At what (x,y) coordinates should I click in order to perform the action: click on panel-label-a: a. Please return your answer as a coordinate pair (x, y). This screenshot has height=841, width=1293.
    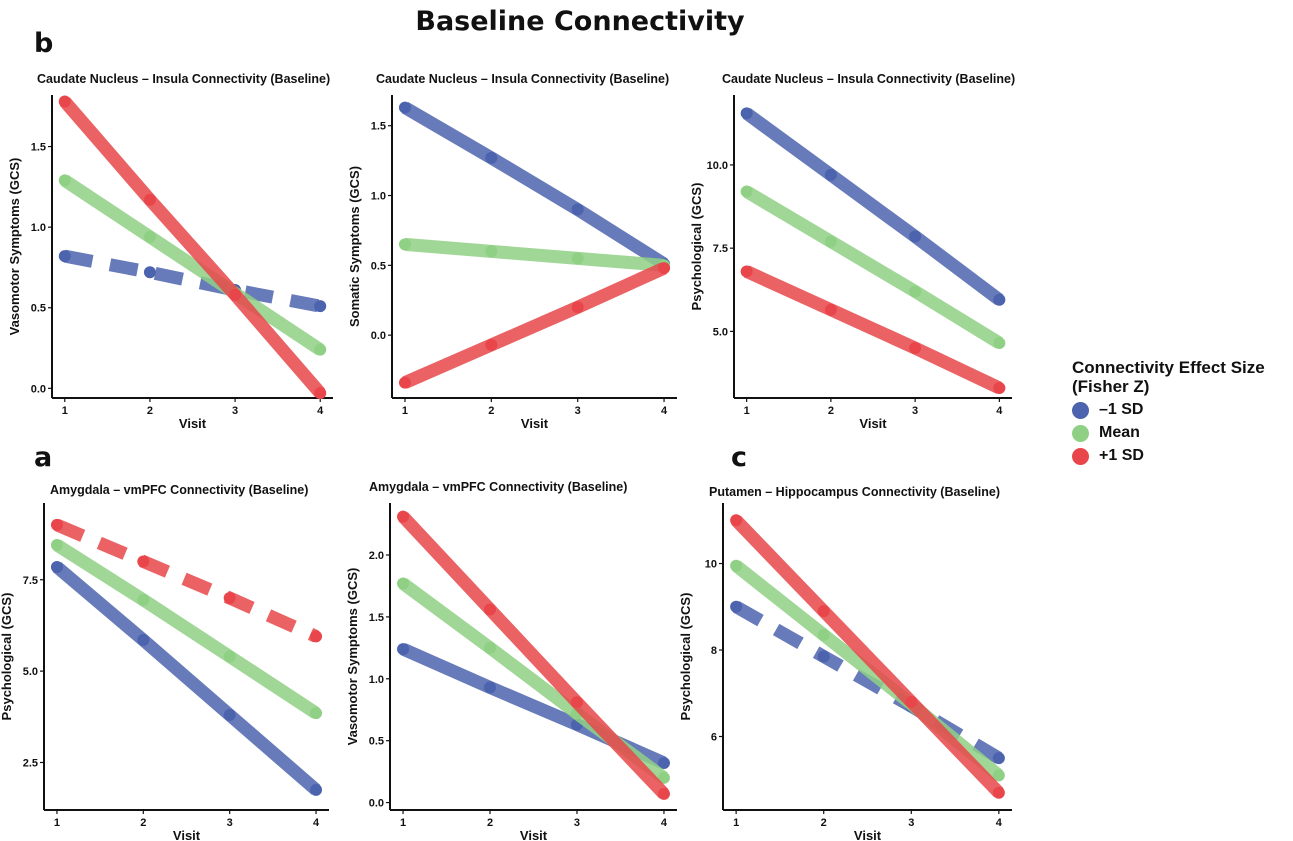
    Looking at the image, I should click on (43, 457).